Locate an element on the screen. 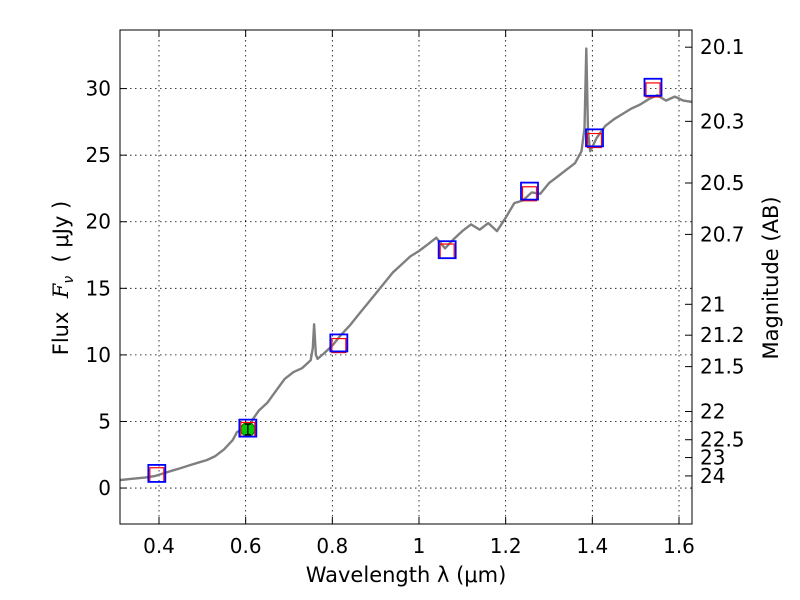 The height and width of the screenshot is (600, 800). x-tick-label: 0.8 is located at coordinates (332, 546).